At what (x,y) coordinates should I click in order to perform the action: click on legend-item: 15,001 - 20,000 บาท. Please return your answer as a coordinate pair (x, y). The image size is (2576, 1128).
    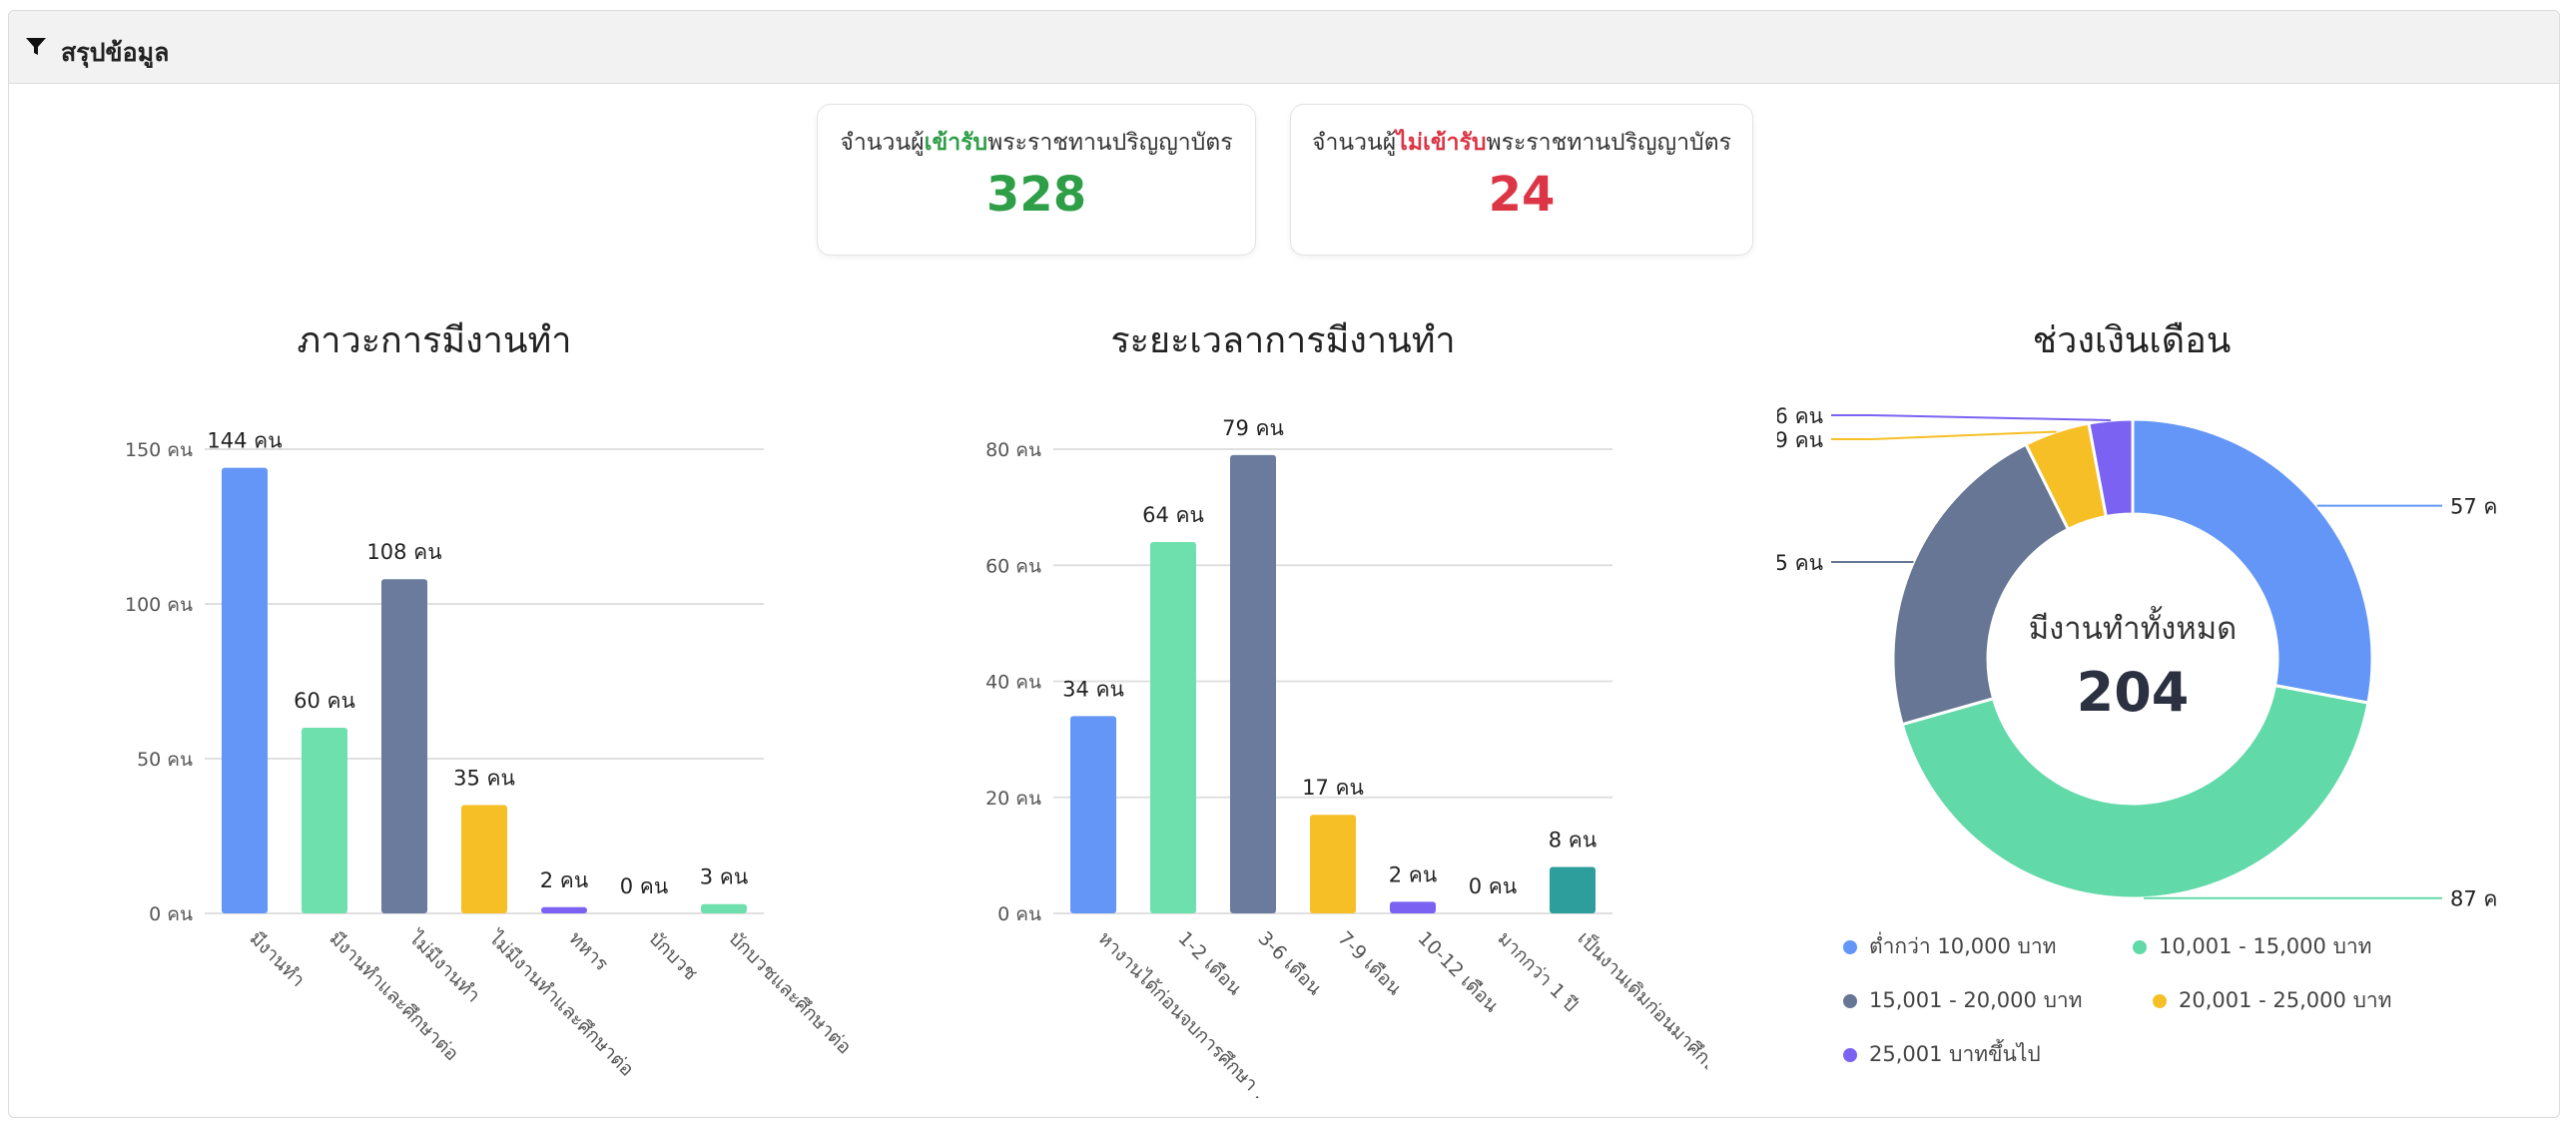
    Looking at the image, I should click on (1963, 1000).